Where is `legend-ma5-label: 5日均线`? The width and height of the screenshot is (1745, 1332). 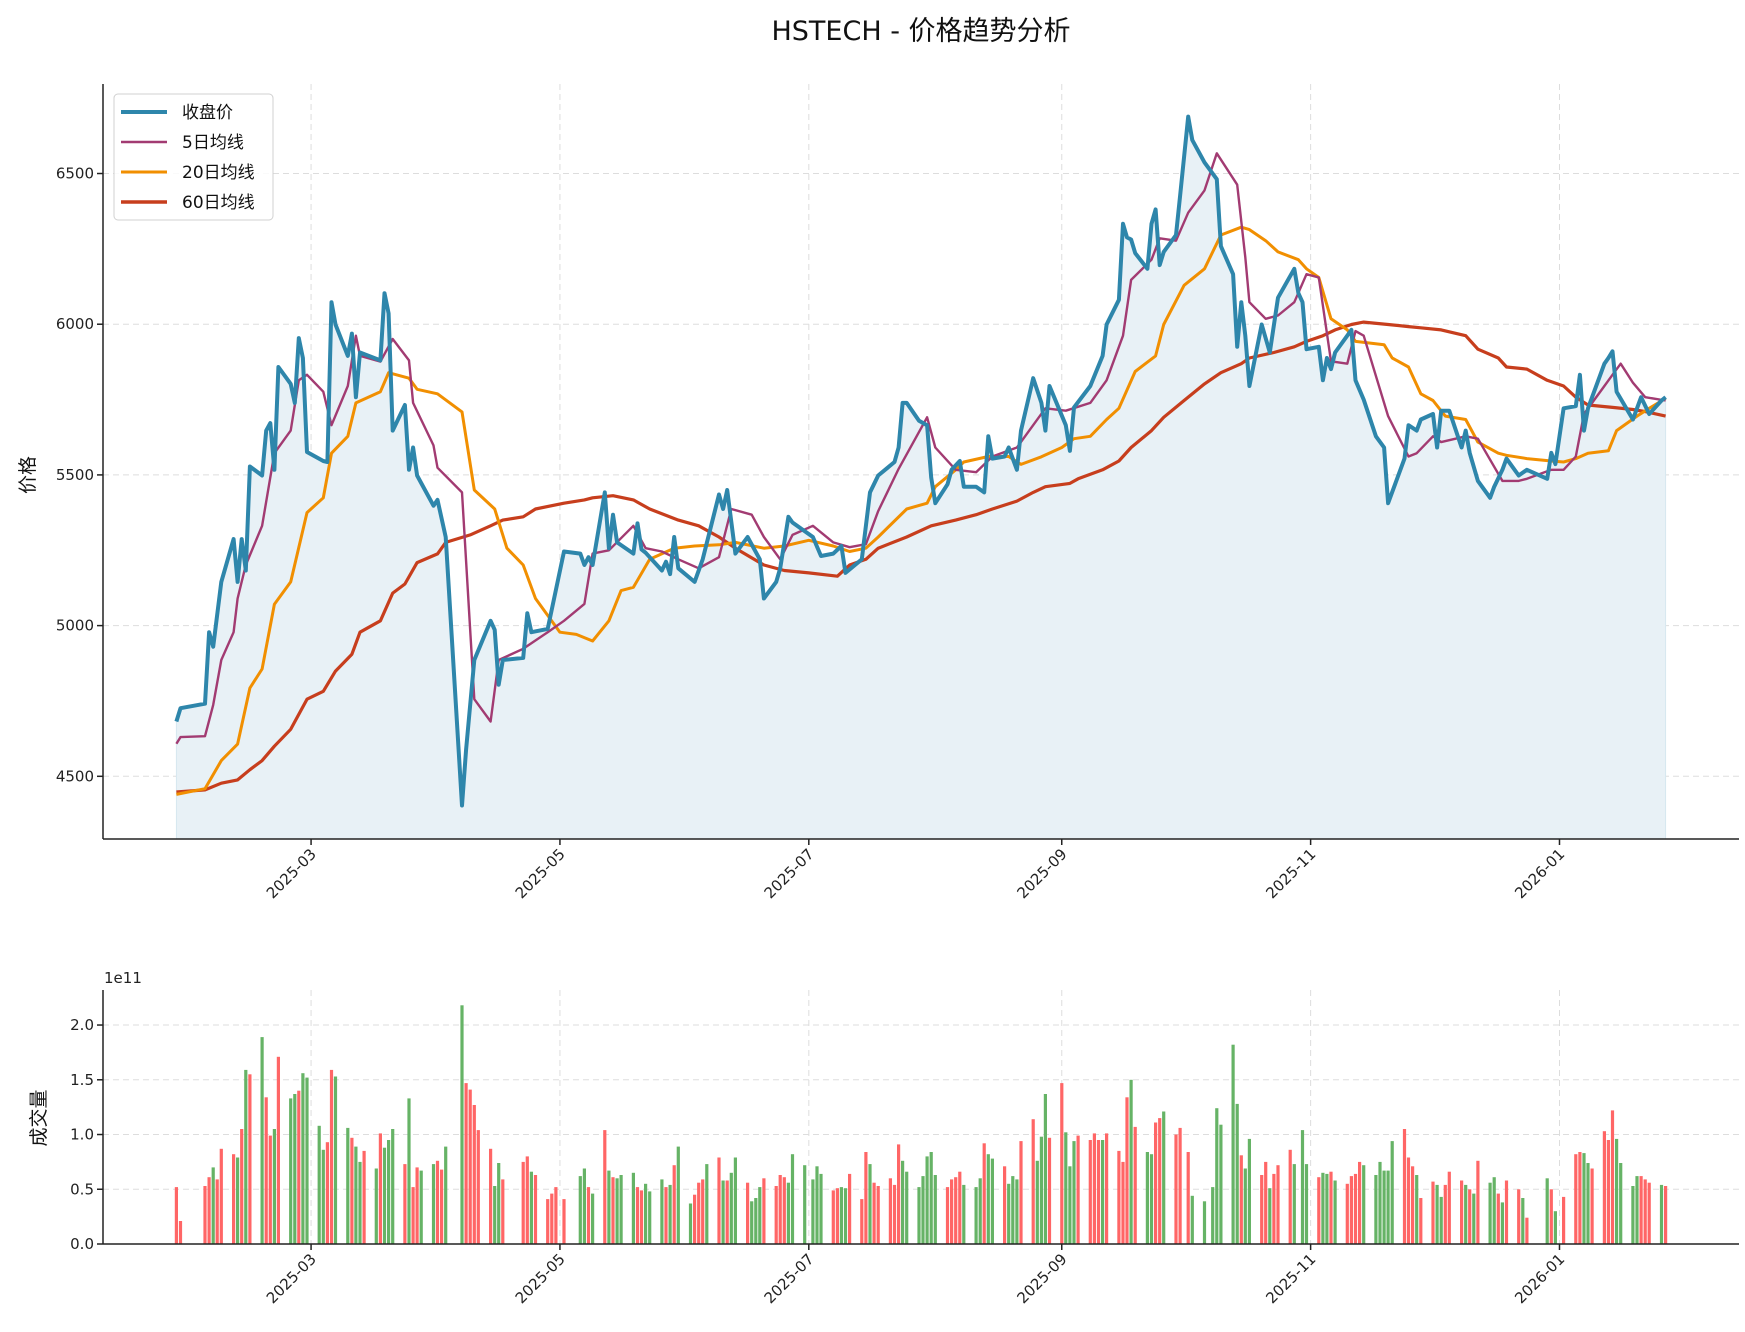 legend-ma5-label: 5日均线 is located at coordinates (213, 143).